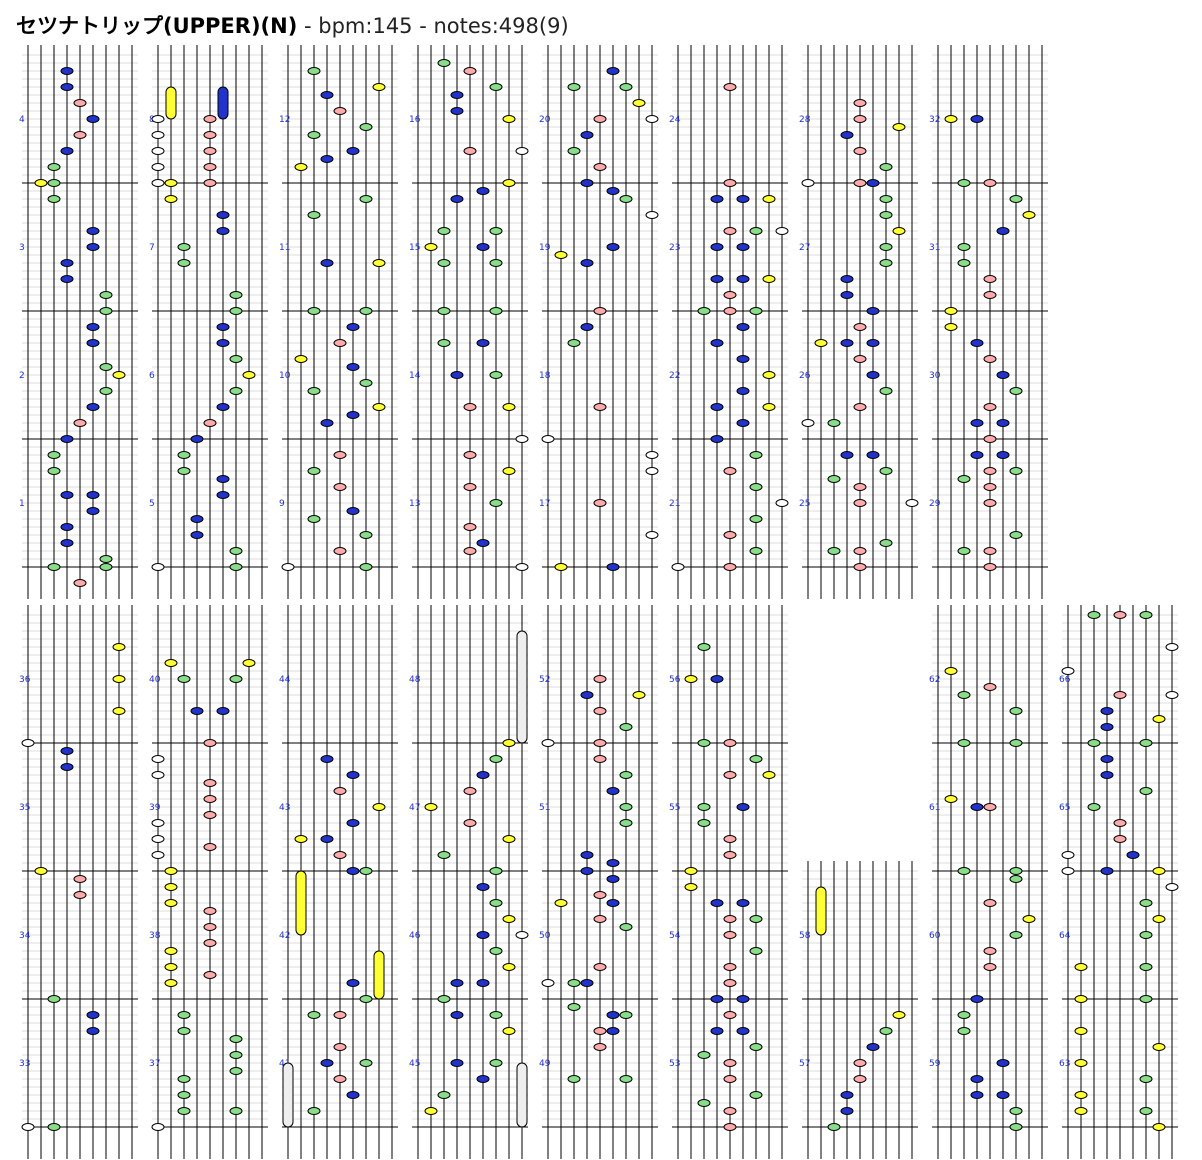 This screenshot has width=1202, height=1160. I want to click on bar-number: 43, so click(284, 808).